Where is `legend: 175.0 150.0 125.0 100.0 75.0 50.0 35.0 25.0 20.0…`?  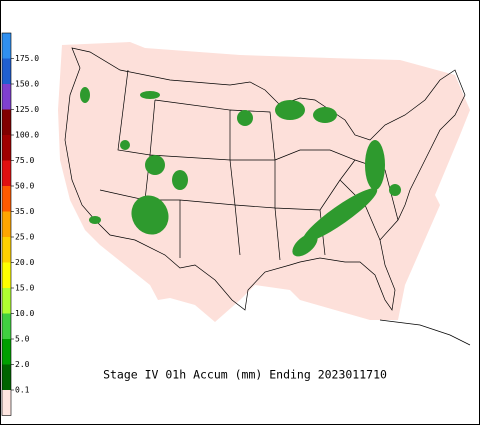
legend: 175.0 150.0 125.0 100.0 75.0 50.0 35.0 25.0 20.0… is located at coordinates (20, 224).